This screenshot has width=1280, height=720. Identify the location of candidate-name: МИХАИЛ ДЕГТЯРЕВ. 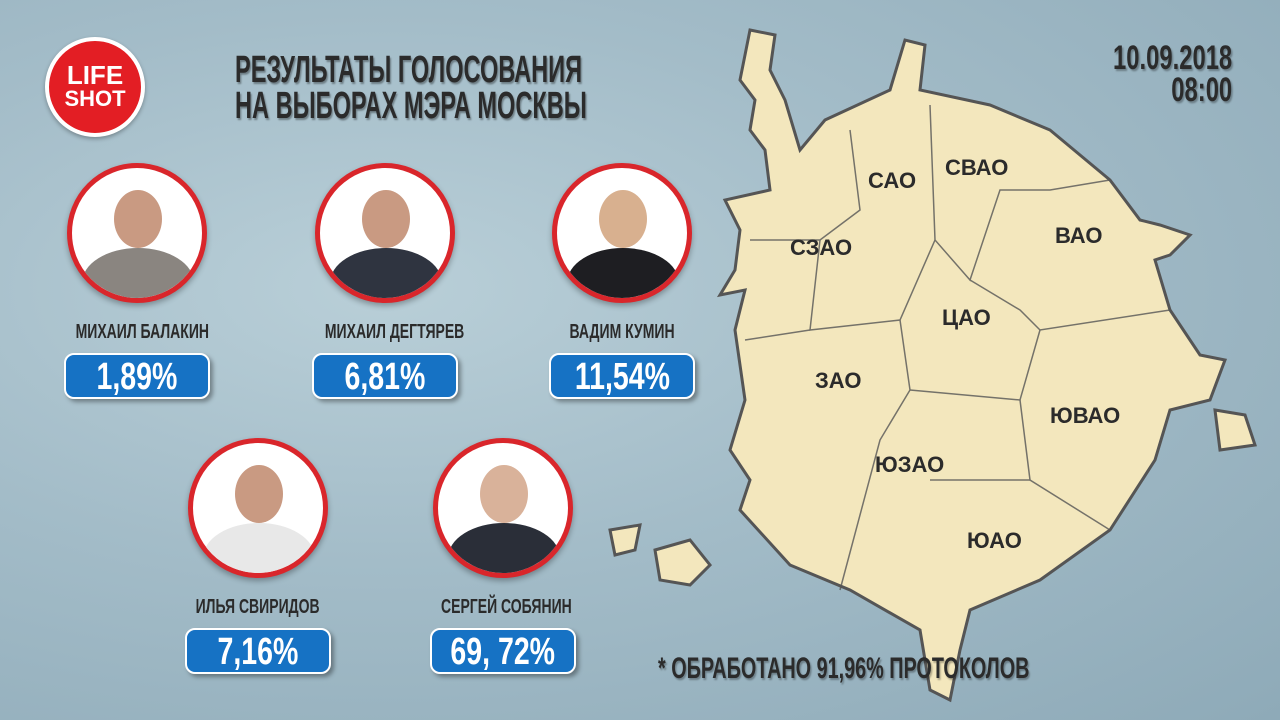
(394, 332).